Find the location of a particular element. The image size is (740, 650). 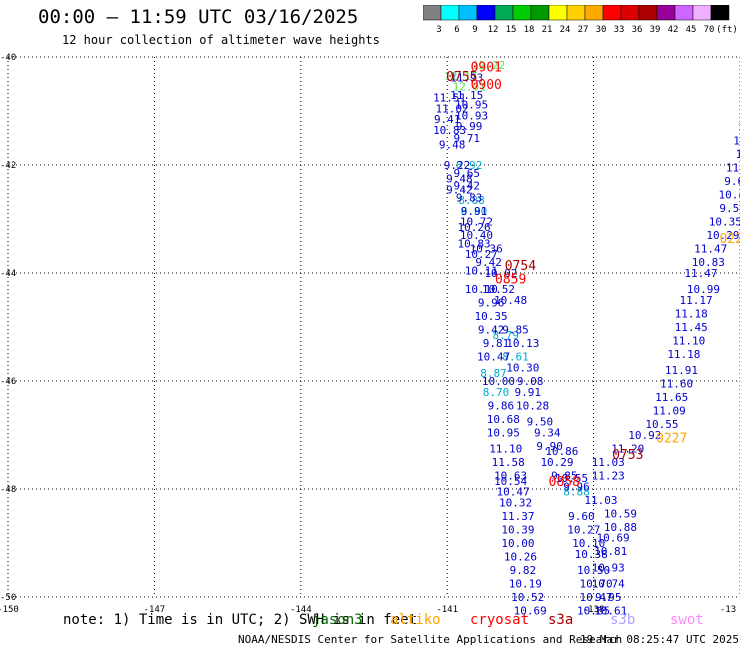

wave-height-value: 8.79 is located at coordinates (506, 335).